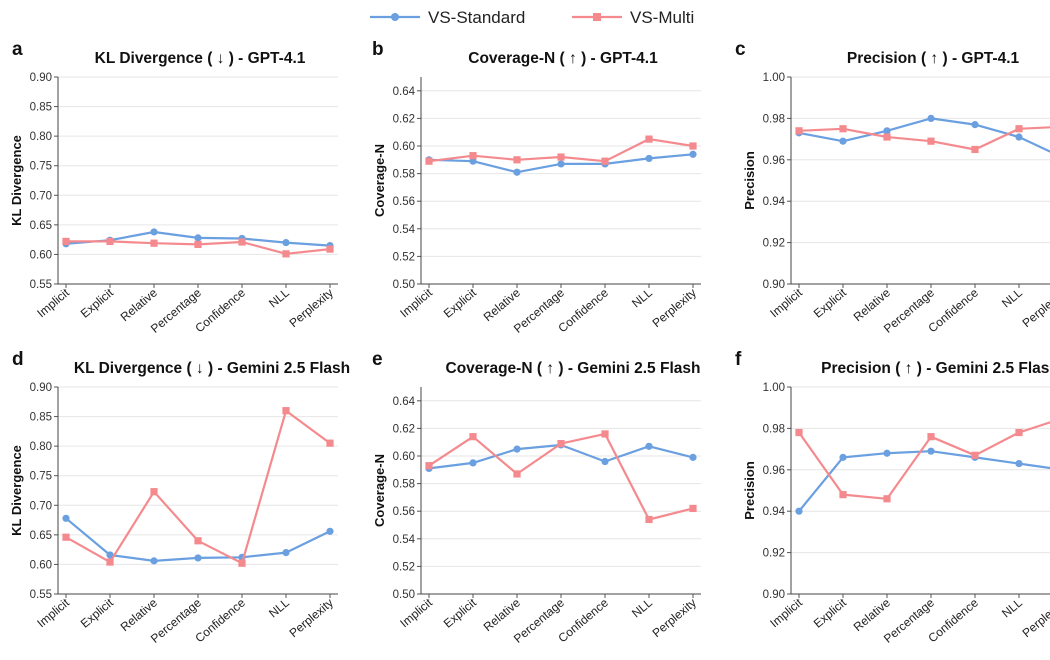  What do you see at coordinates (16, 180) in the screenshot?
I see `y-axis-label: KL Divergence` at bounding box center [16, 180].